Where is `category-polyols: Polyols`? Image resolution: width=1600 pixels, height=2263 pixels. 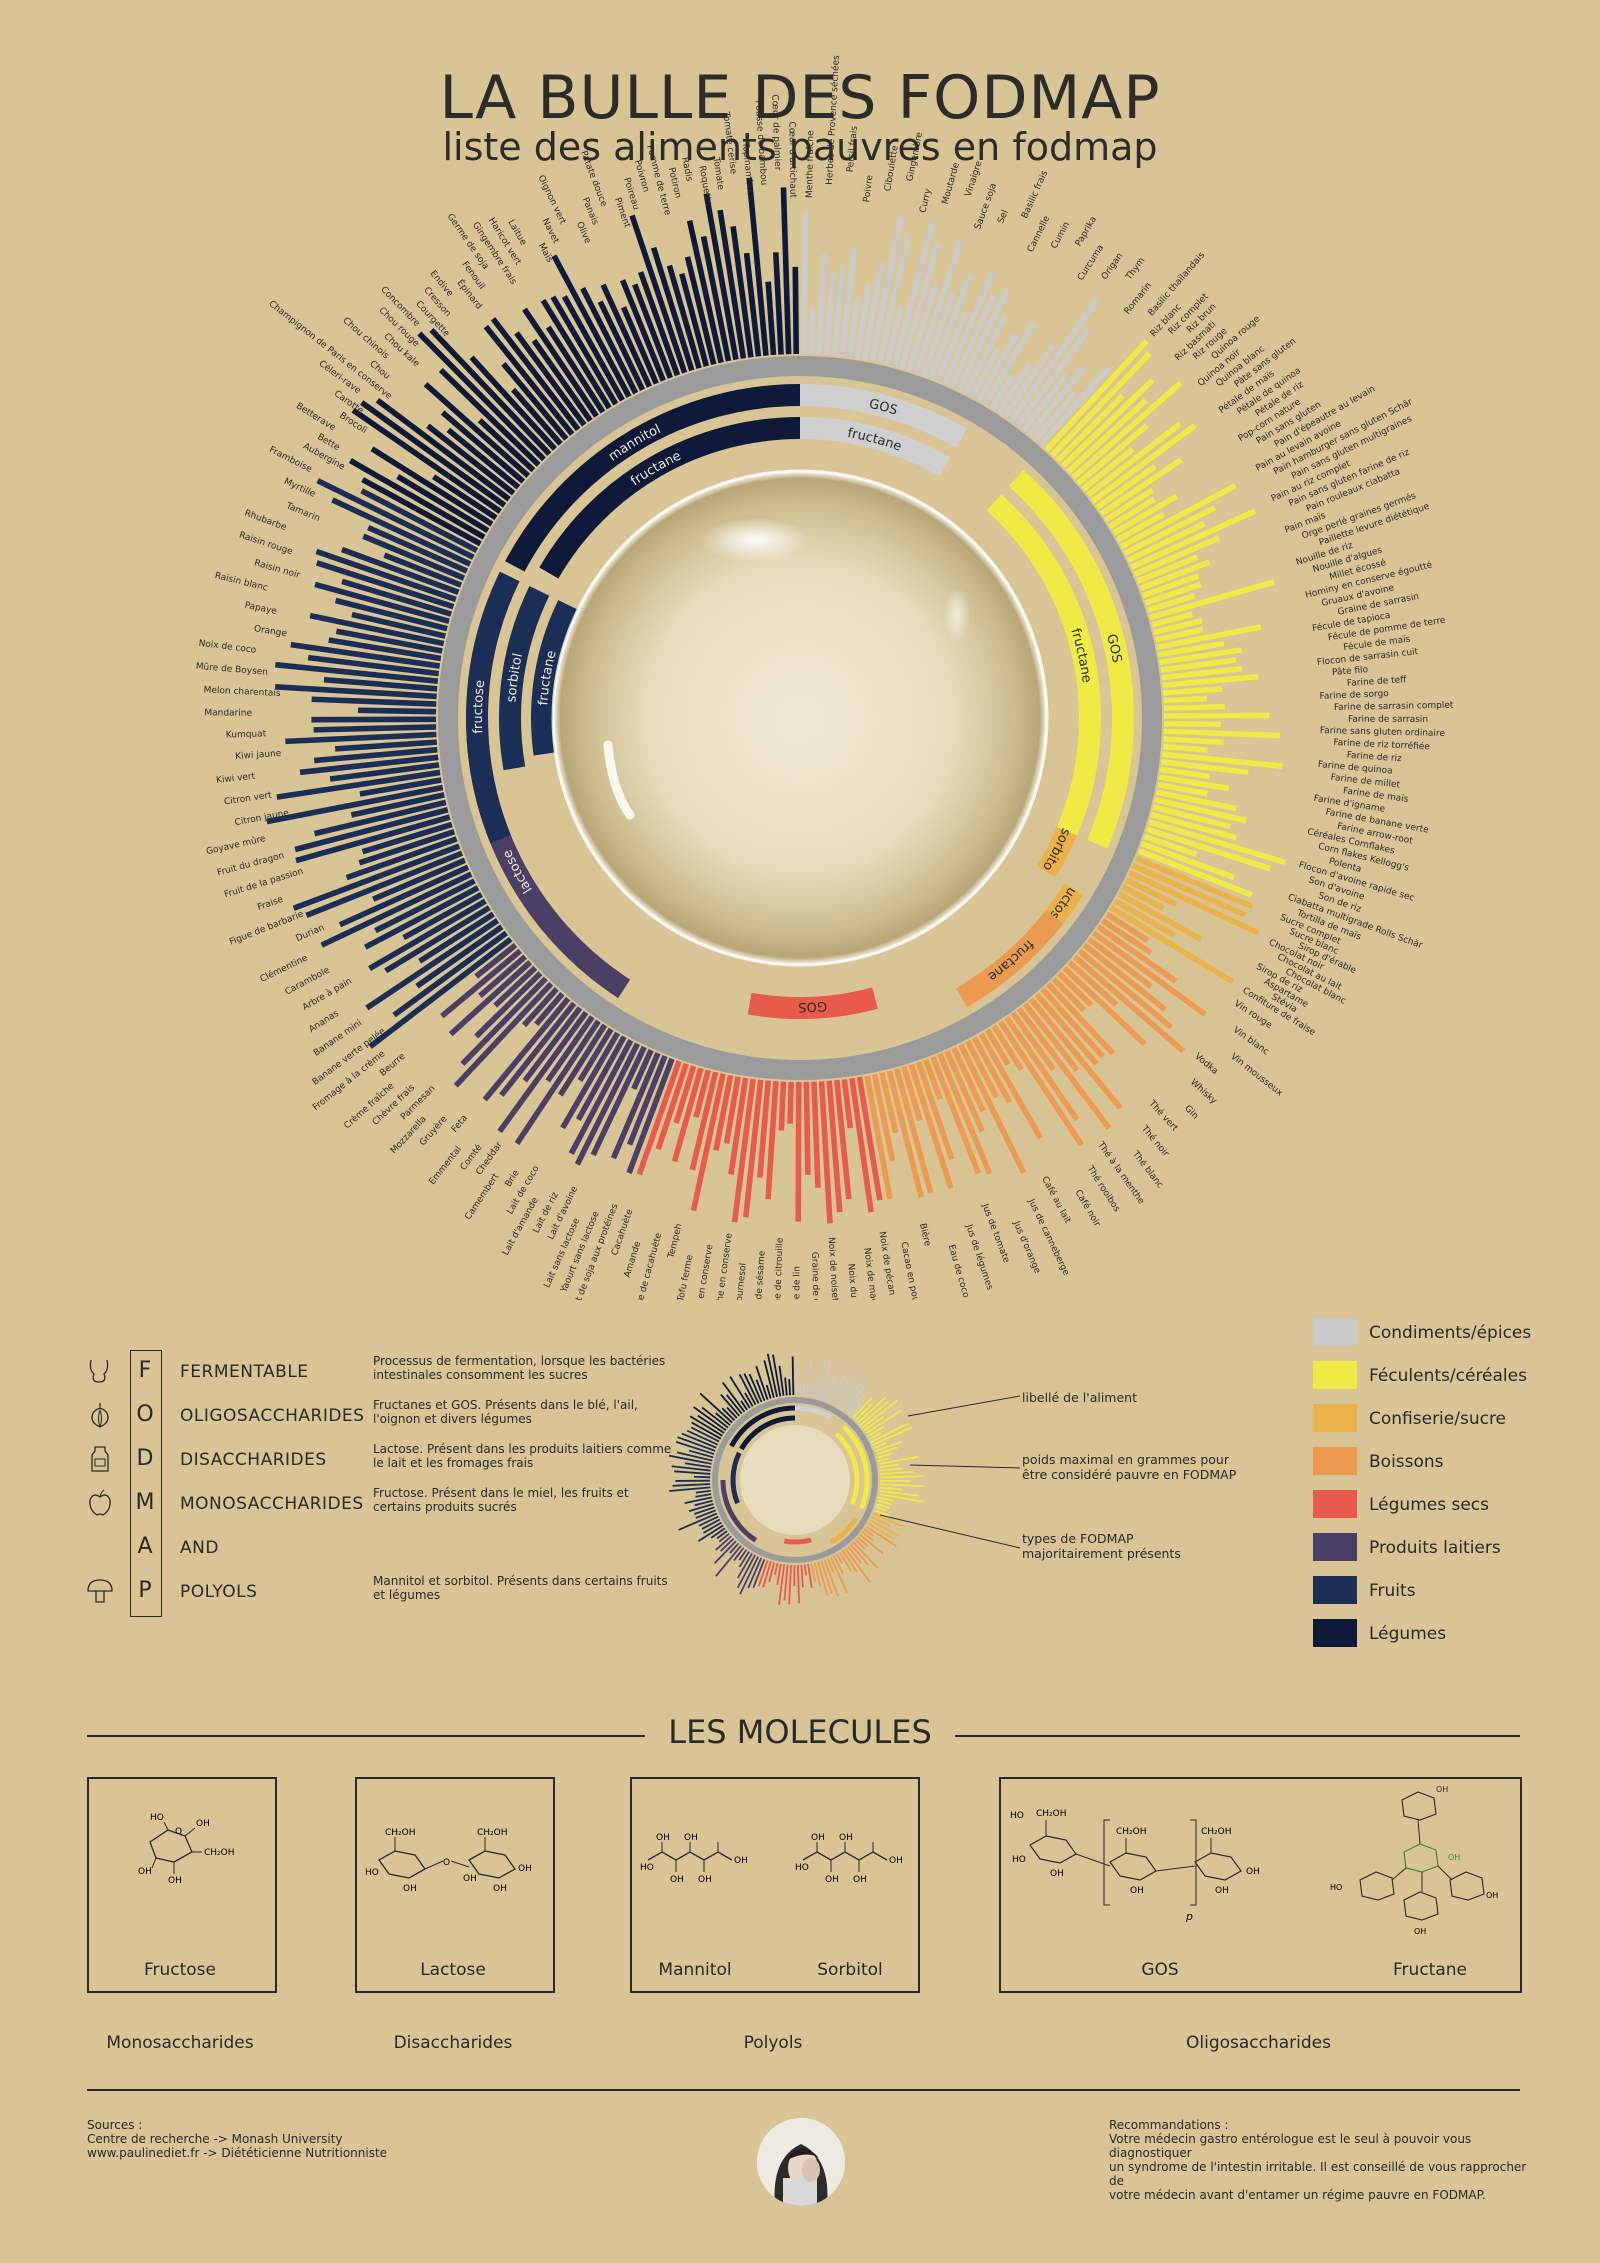
category-polyols: Polyols is located at coordinates (773, 2043).